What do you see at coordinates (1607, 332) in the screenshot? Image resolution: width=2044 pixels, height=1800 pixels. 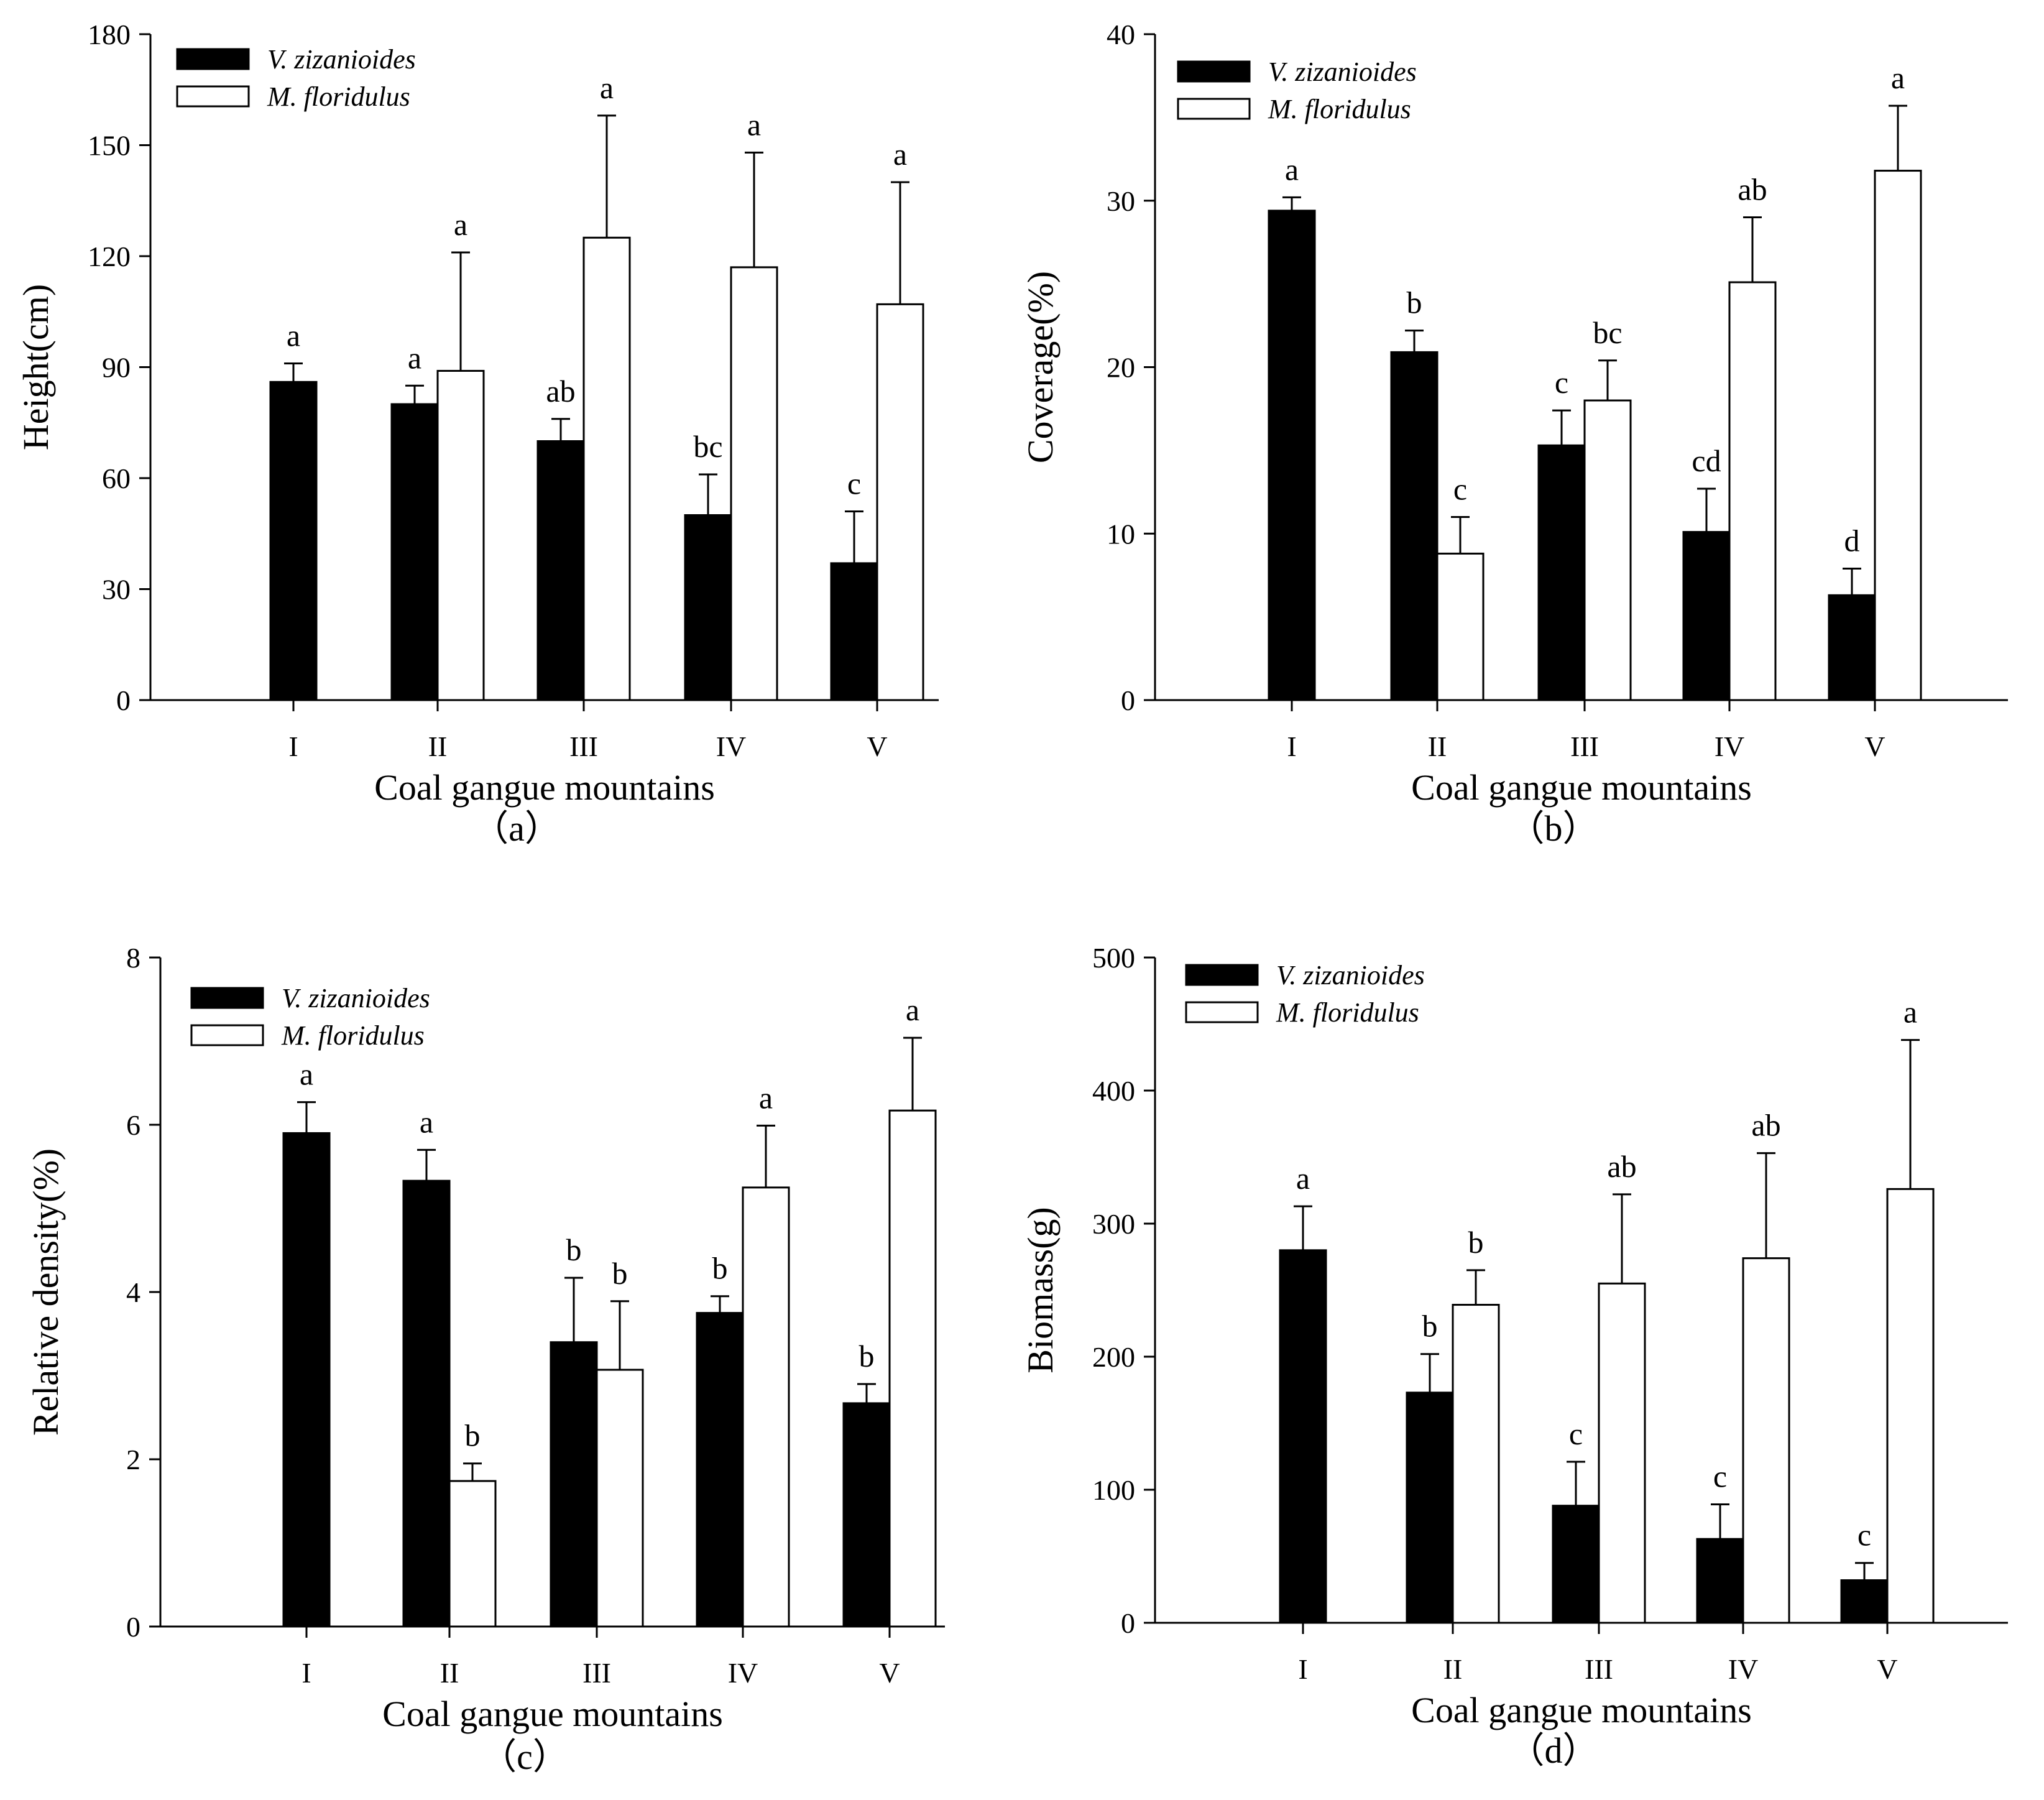 I see `significance-letter: bc` at bounding box center [1607, 332].